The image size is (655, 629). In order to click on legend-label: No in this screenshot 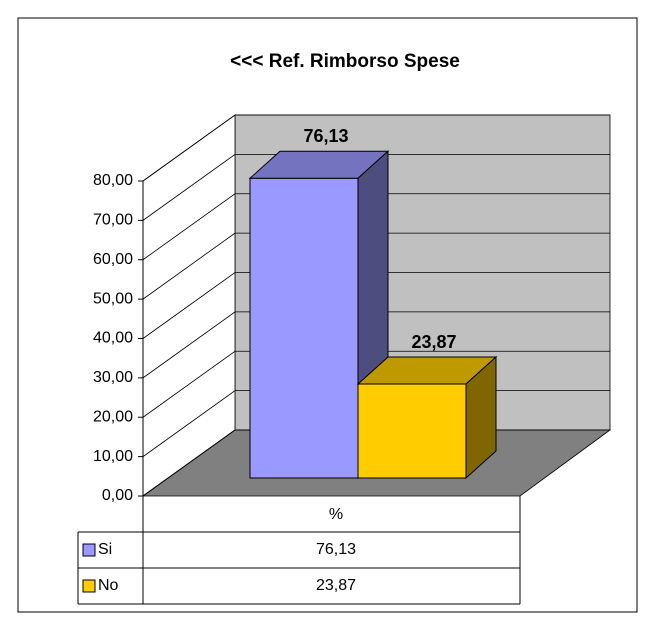, I will do `click(108, 585)`.